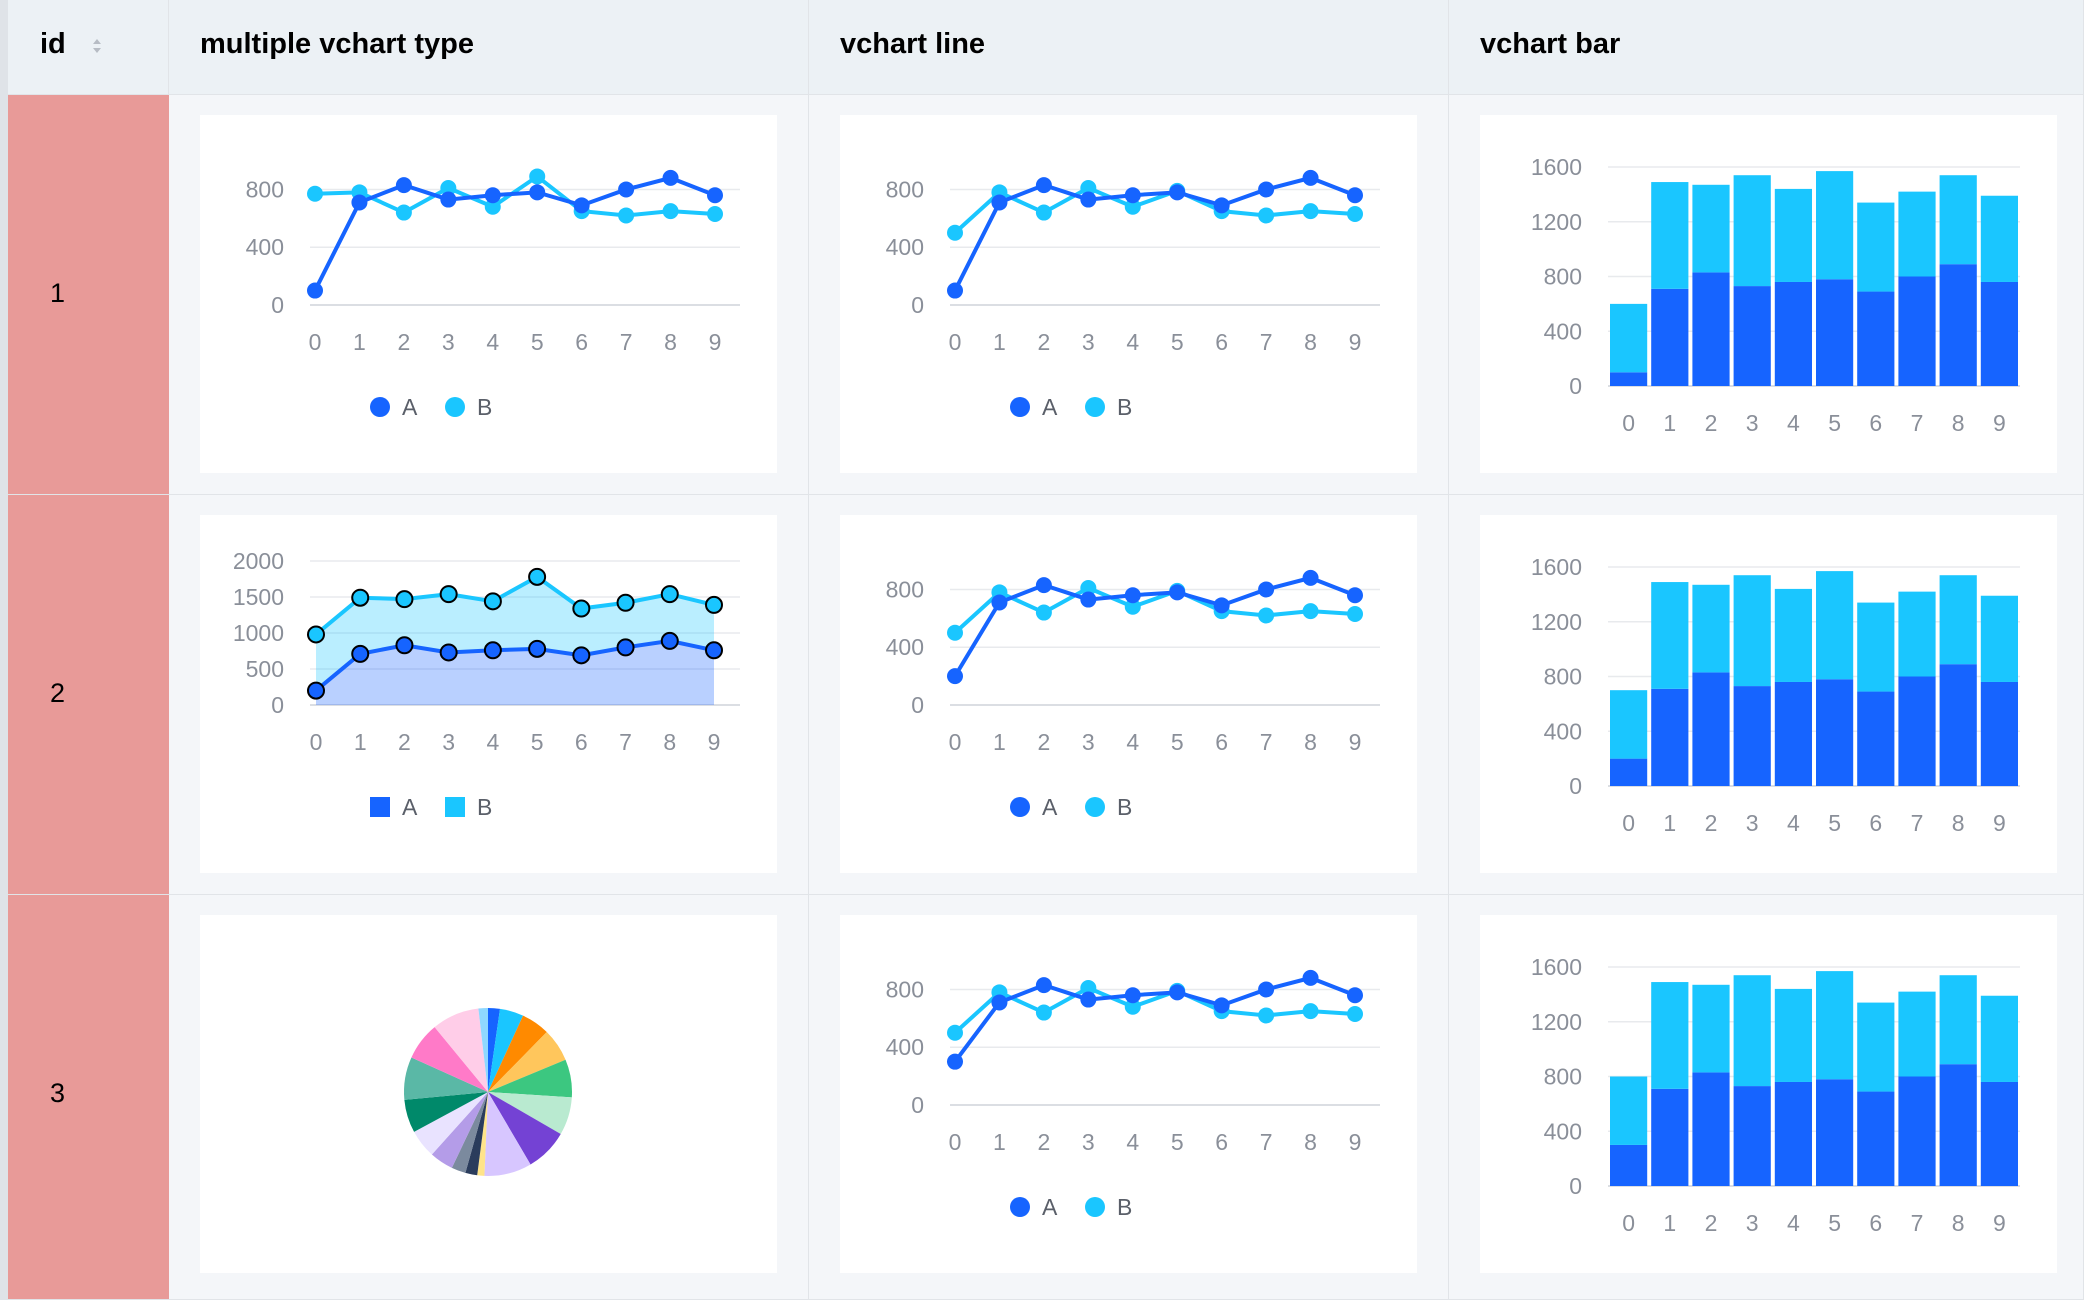 Image resolution: width=2084 pixels, height=1300 pixels. What do you see at coordinates (1154, 233) in the screenshot?
I see `series-line-a` at bounding box center [1154, 233].